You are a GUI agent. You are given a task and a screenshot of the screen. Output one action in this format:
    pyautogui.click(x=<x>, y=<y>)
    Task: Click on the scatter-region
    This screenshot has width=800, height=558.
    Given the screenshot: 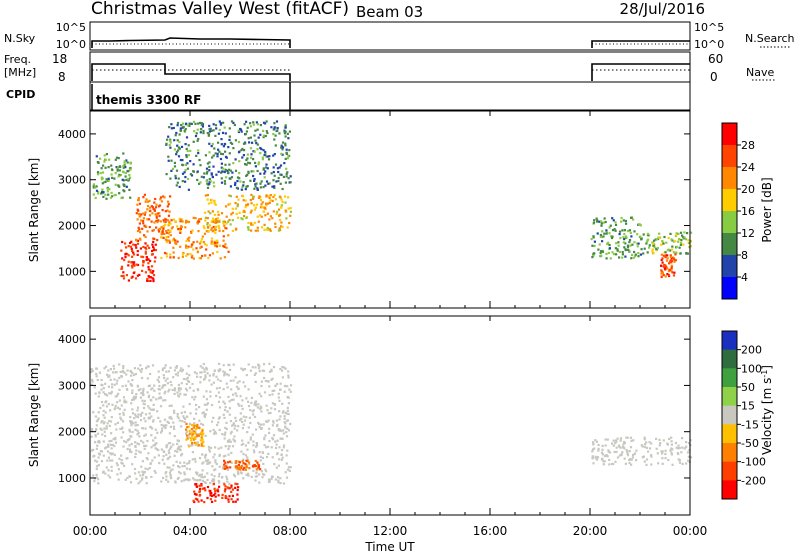 What is the action you would take?
    pyautogui.click(x=112, y=176)
    